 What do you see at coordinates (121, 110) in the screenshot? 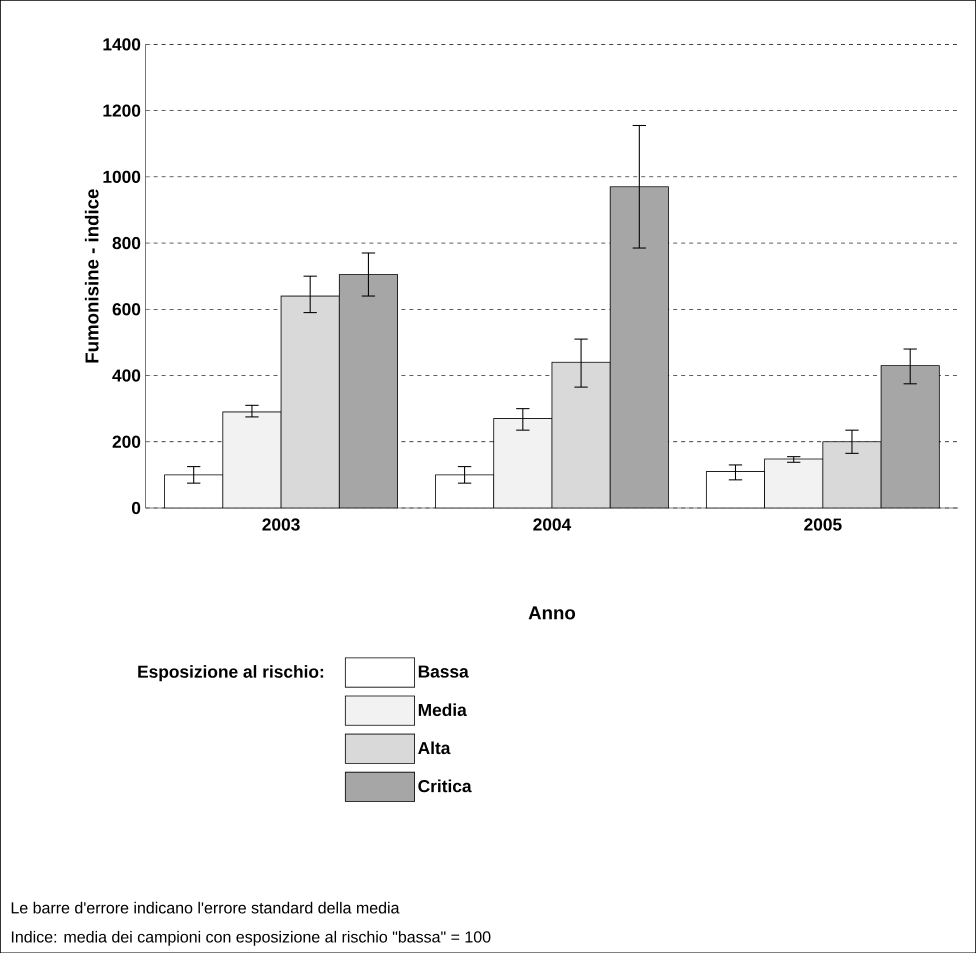
I see `y-tick-label: 1200` at bounding box center [121, 110].